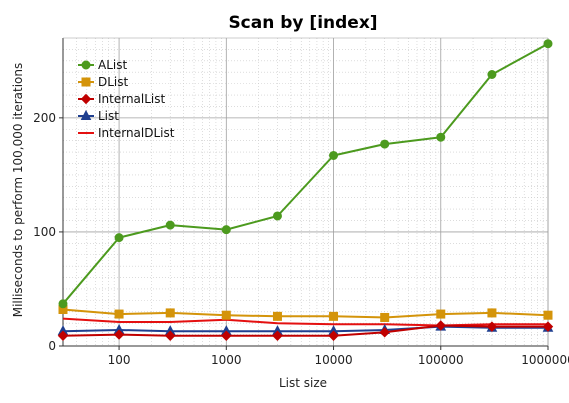 The width and height of the screenshot is (569, 403). Describe the element at coordinates (44, 232) in the screenshot. I see `y-tick-label: 100` at that location.